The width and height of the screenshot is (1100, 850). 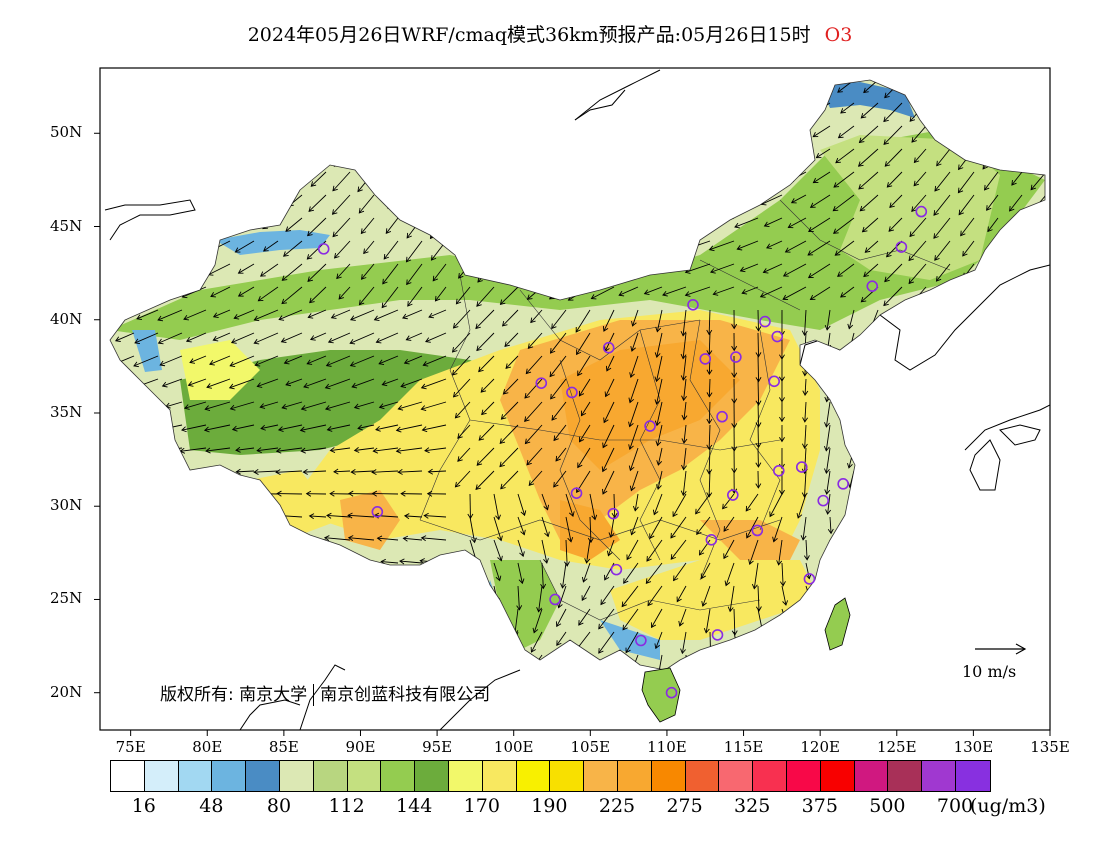 I want to click on lon-tick-label: 85E, so click(x=283, y=747).